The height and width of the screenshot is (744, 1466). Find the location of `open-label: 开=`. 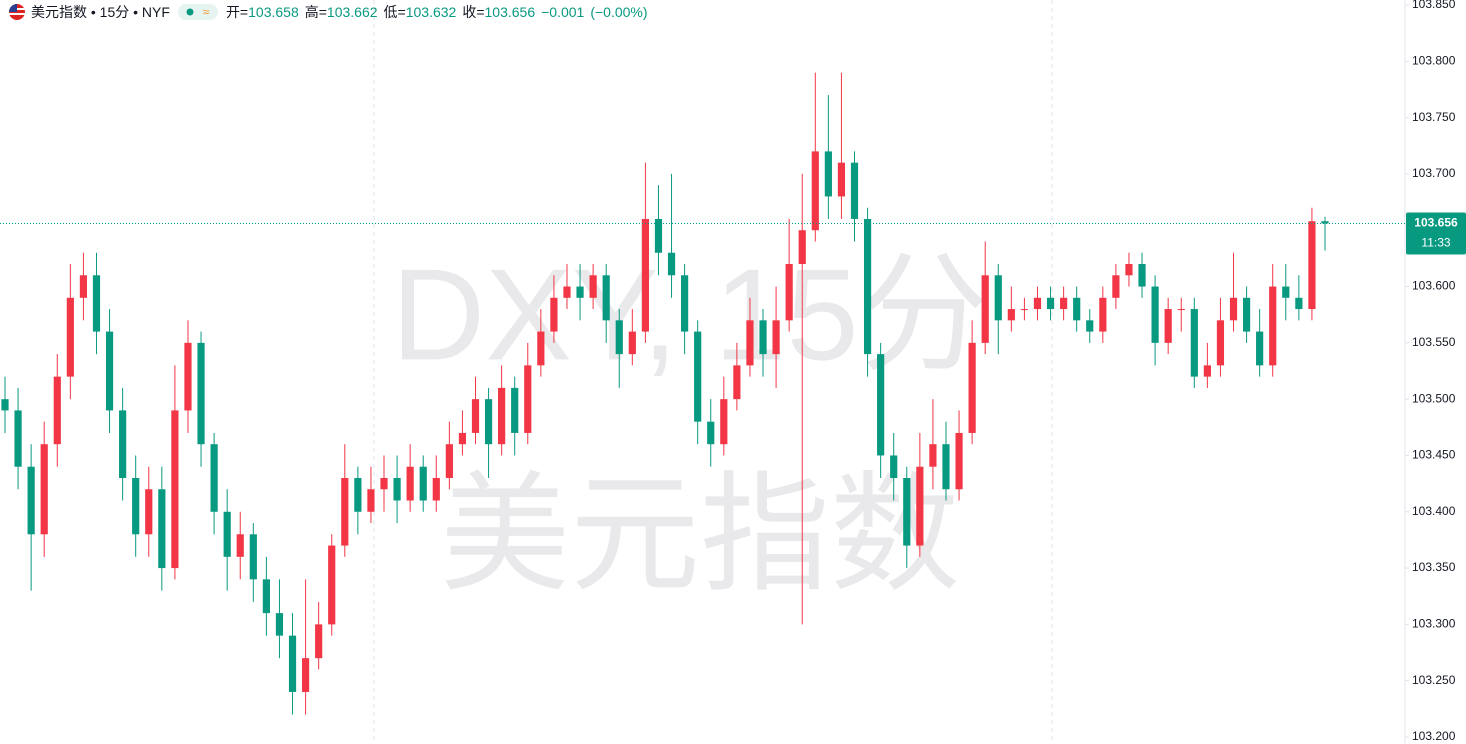

open-label: 开= is located at coordinates (237, 12).